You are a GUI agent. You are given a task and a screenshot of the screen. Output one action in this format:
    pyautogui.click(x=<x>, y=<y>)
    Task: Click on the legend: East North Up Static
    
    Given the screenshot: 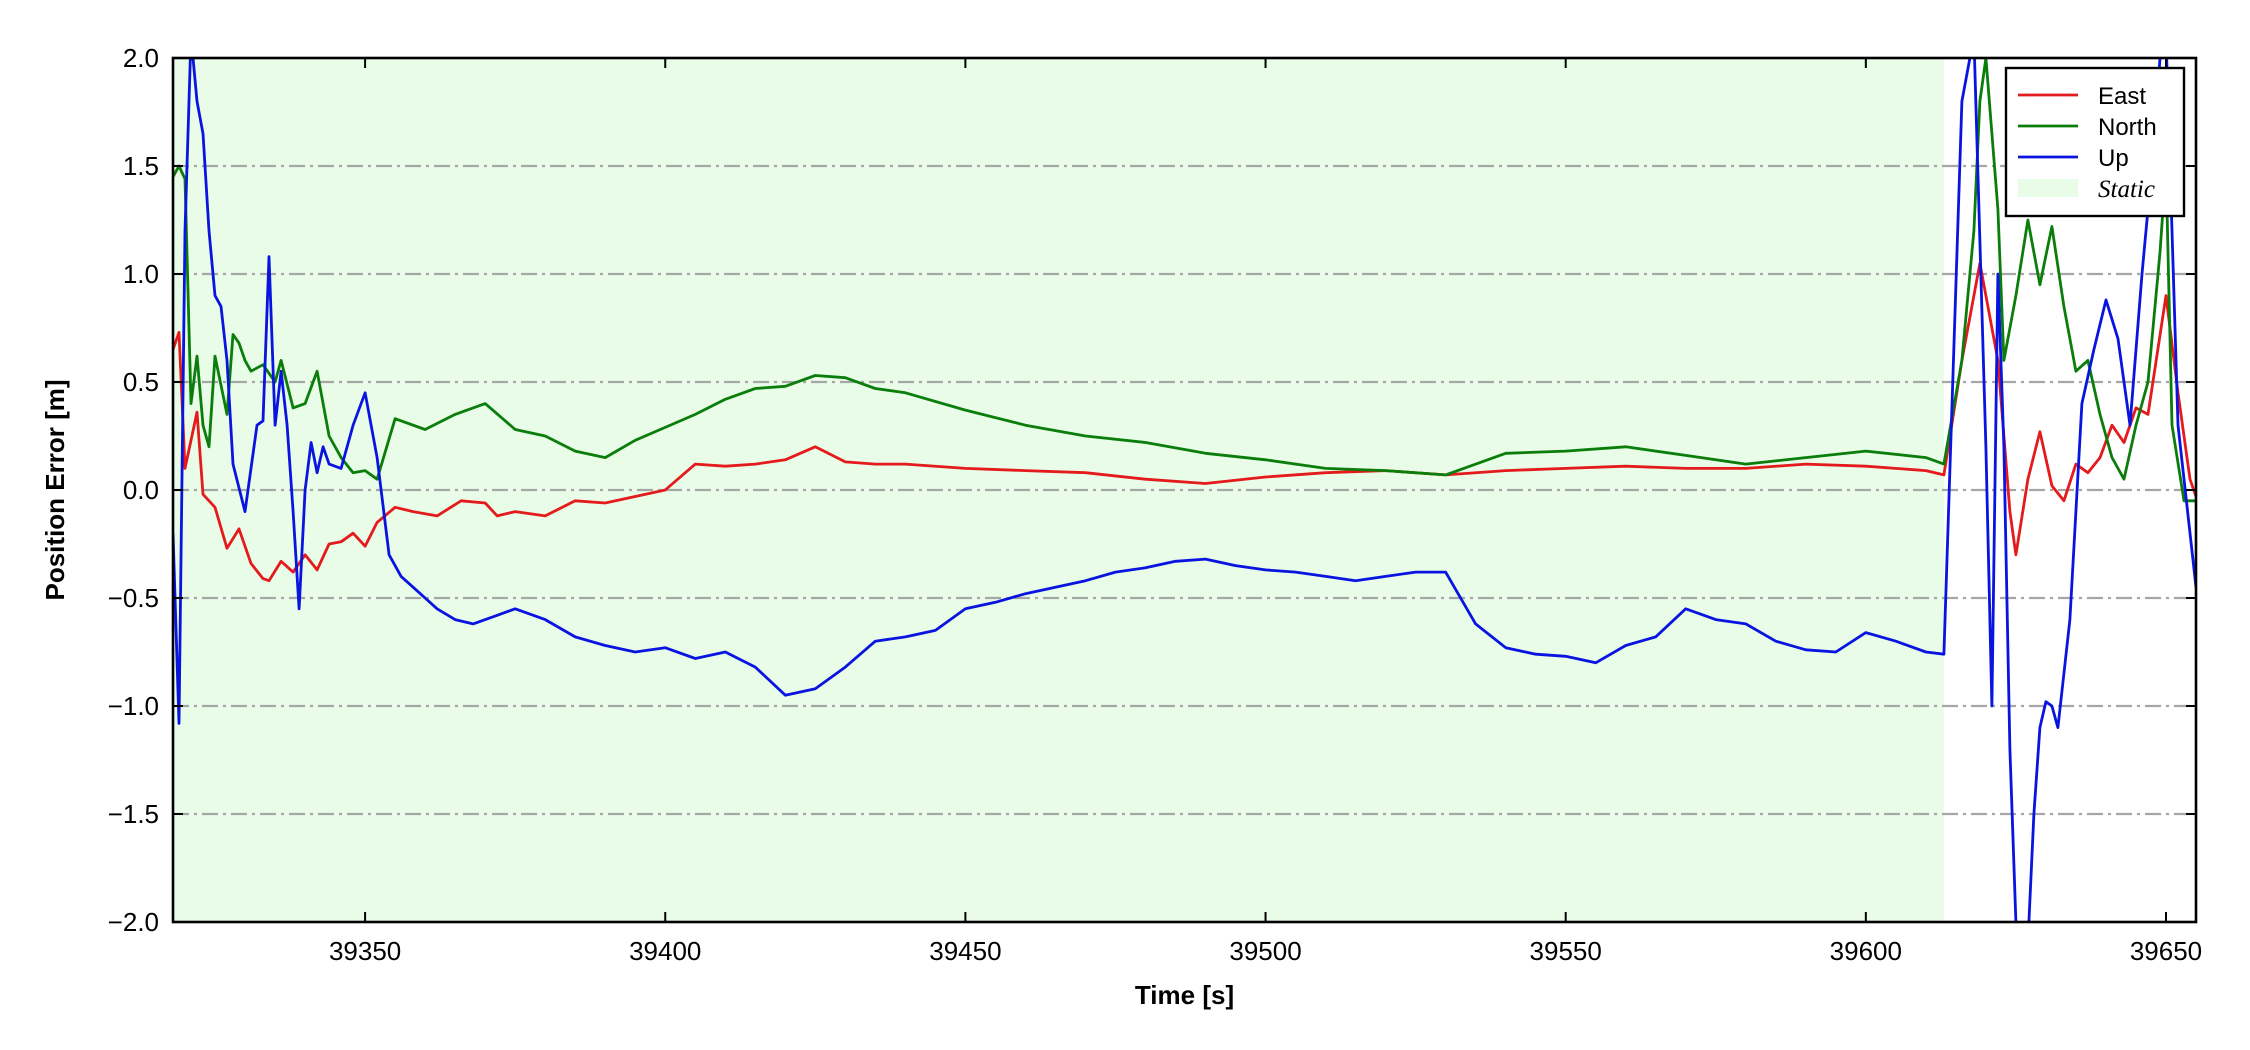 What is the action you would take?
    pyautogui.click(x=2095, y=142)
    